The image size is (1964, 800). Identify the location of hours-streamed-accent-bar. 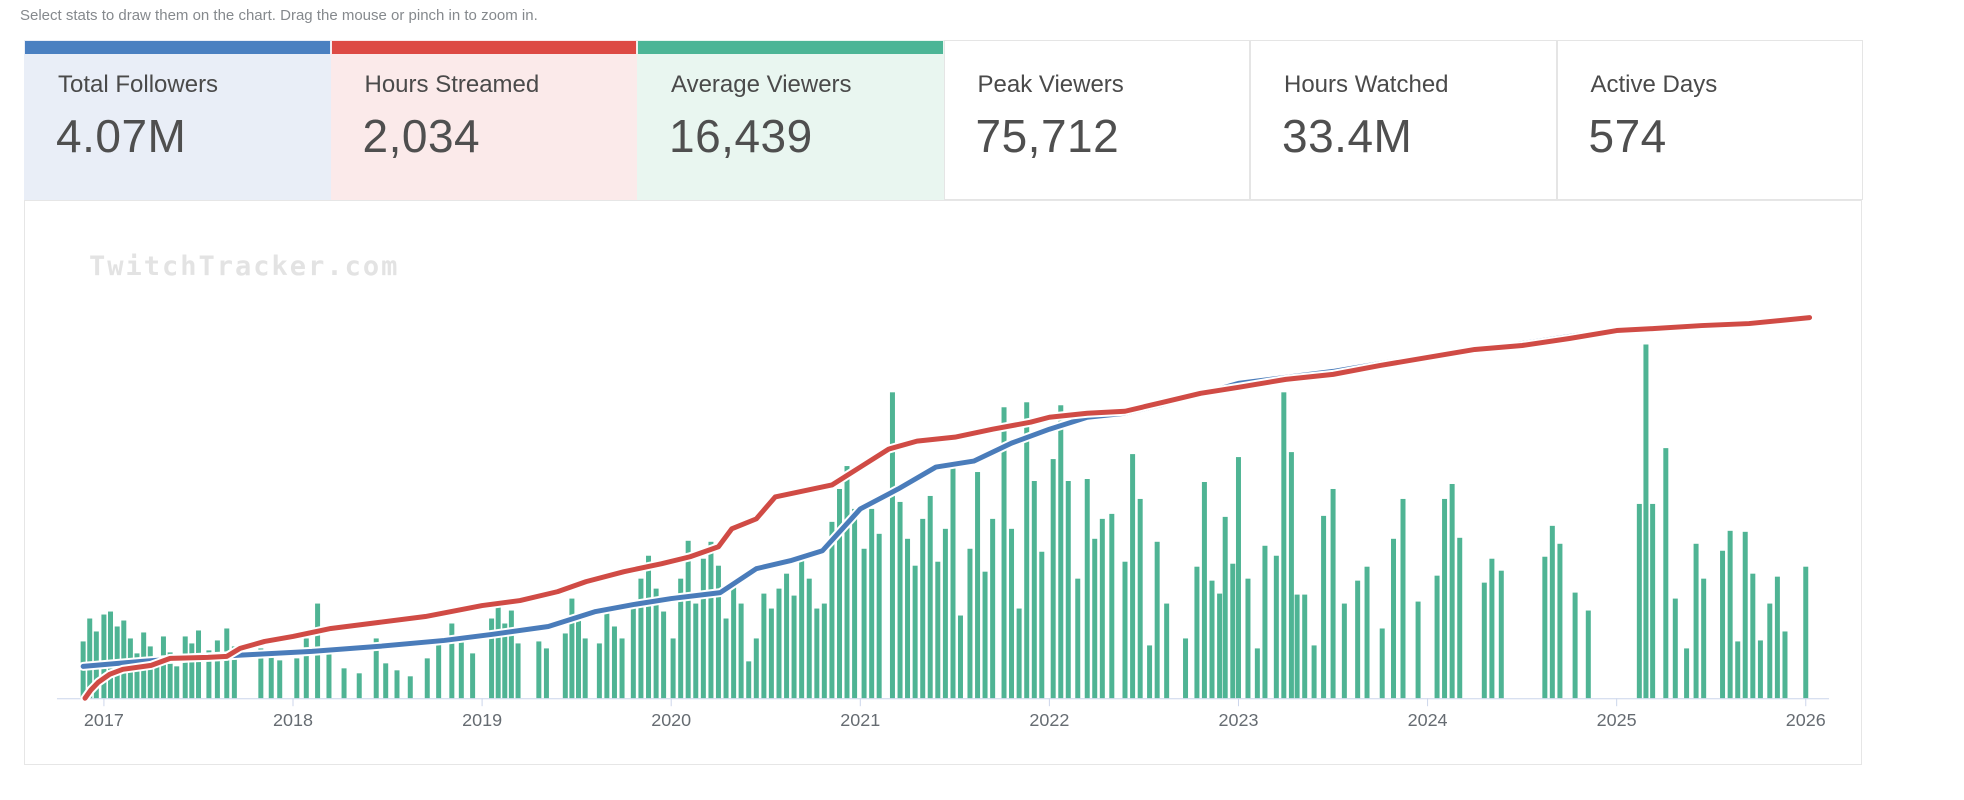
(483, 47).